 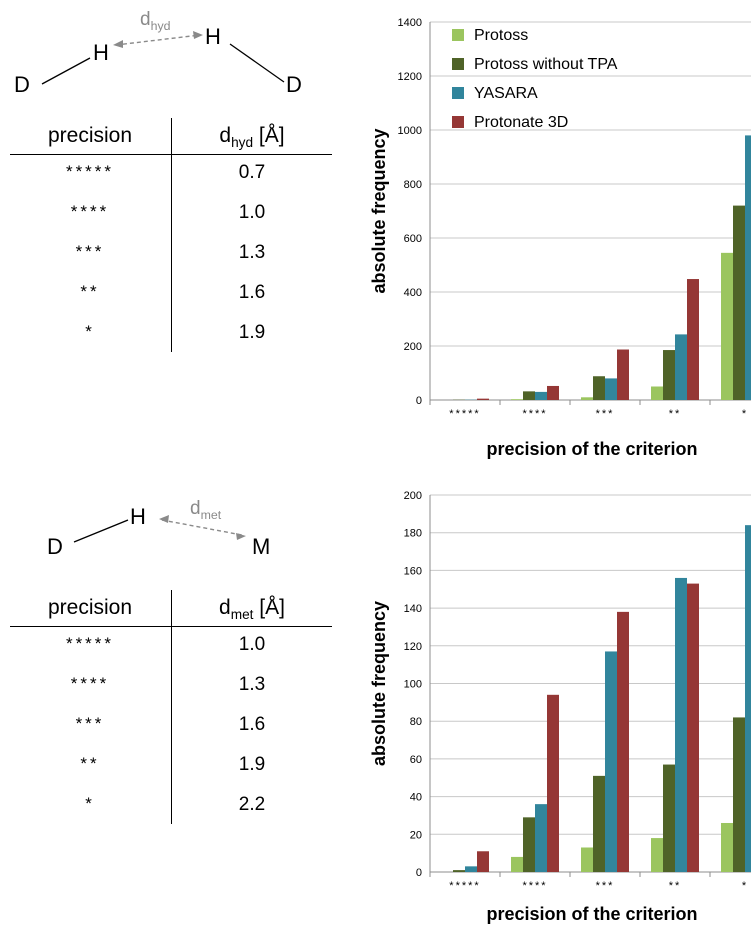 What do you see at coordinates (745, 886) in the screenshot?
I see `x-tick-label: *` at bounding box center [745, 886].